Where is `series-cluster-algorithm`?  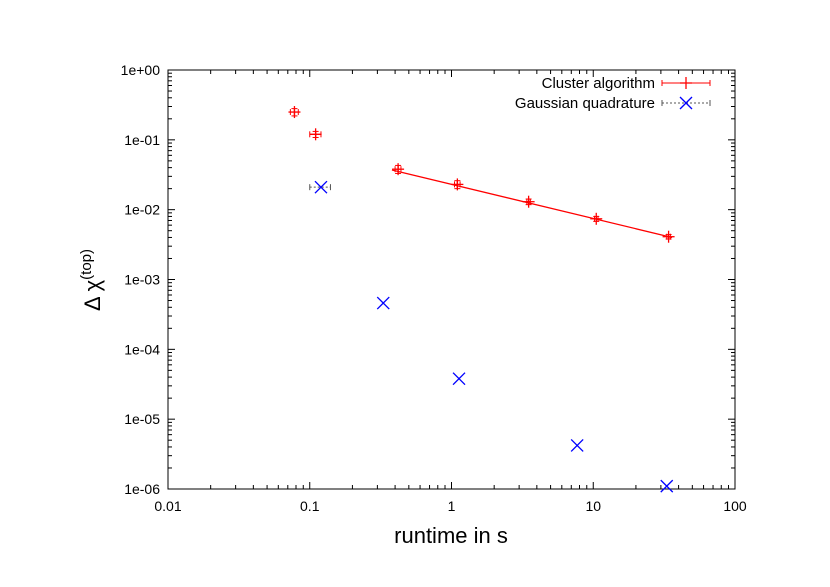
series-cluster-algorithm is located at coordinates (481, 174).